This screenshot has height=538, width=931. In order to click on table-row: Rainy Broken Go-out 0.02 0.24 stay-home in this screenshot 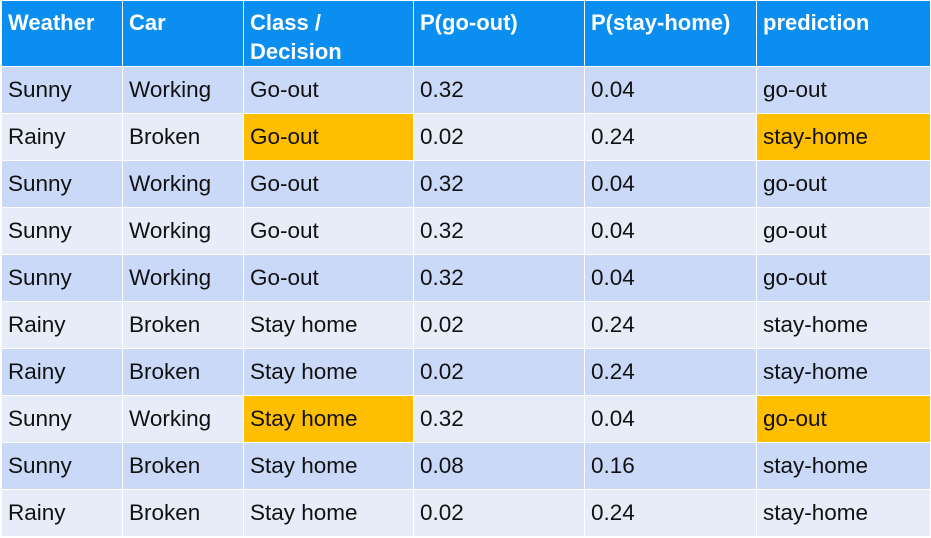, I will do `click(466, 137)`.